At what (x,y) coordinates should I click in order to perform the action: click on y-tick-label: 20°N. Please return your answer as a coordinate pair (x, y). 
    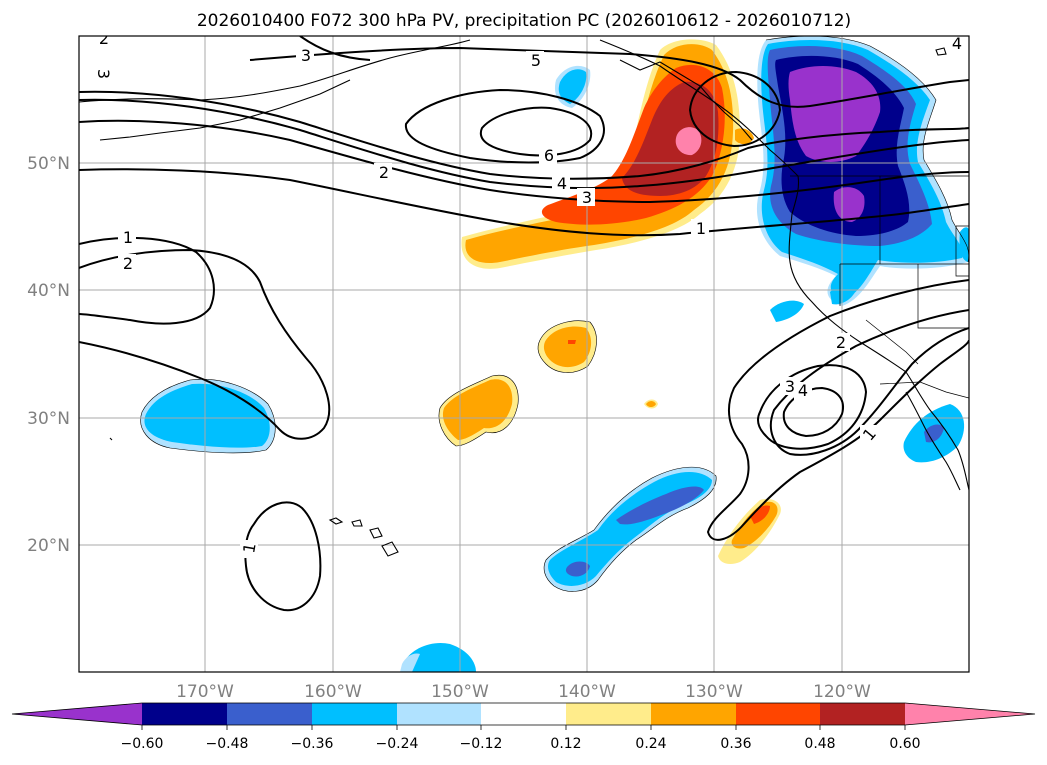
    Looking at the image, I should click on (48, 546).